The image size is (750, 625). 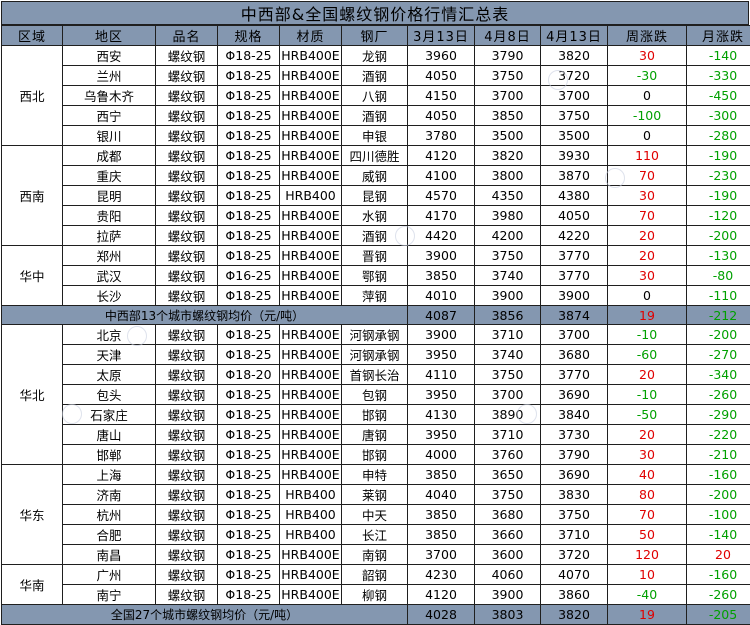 I want to click on city-cell: 贵阳, so click(x=109, y=216).